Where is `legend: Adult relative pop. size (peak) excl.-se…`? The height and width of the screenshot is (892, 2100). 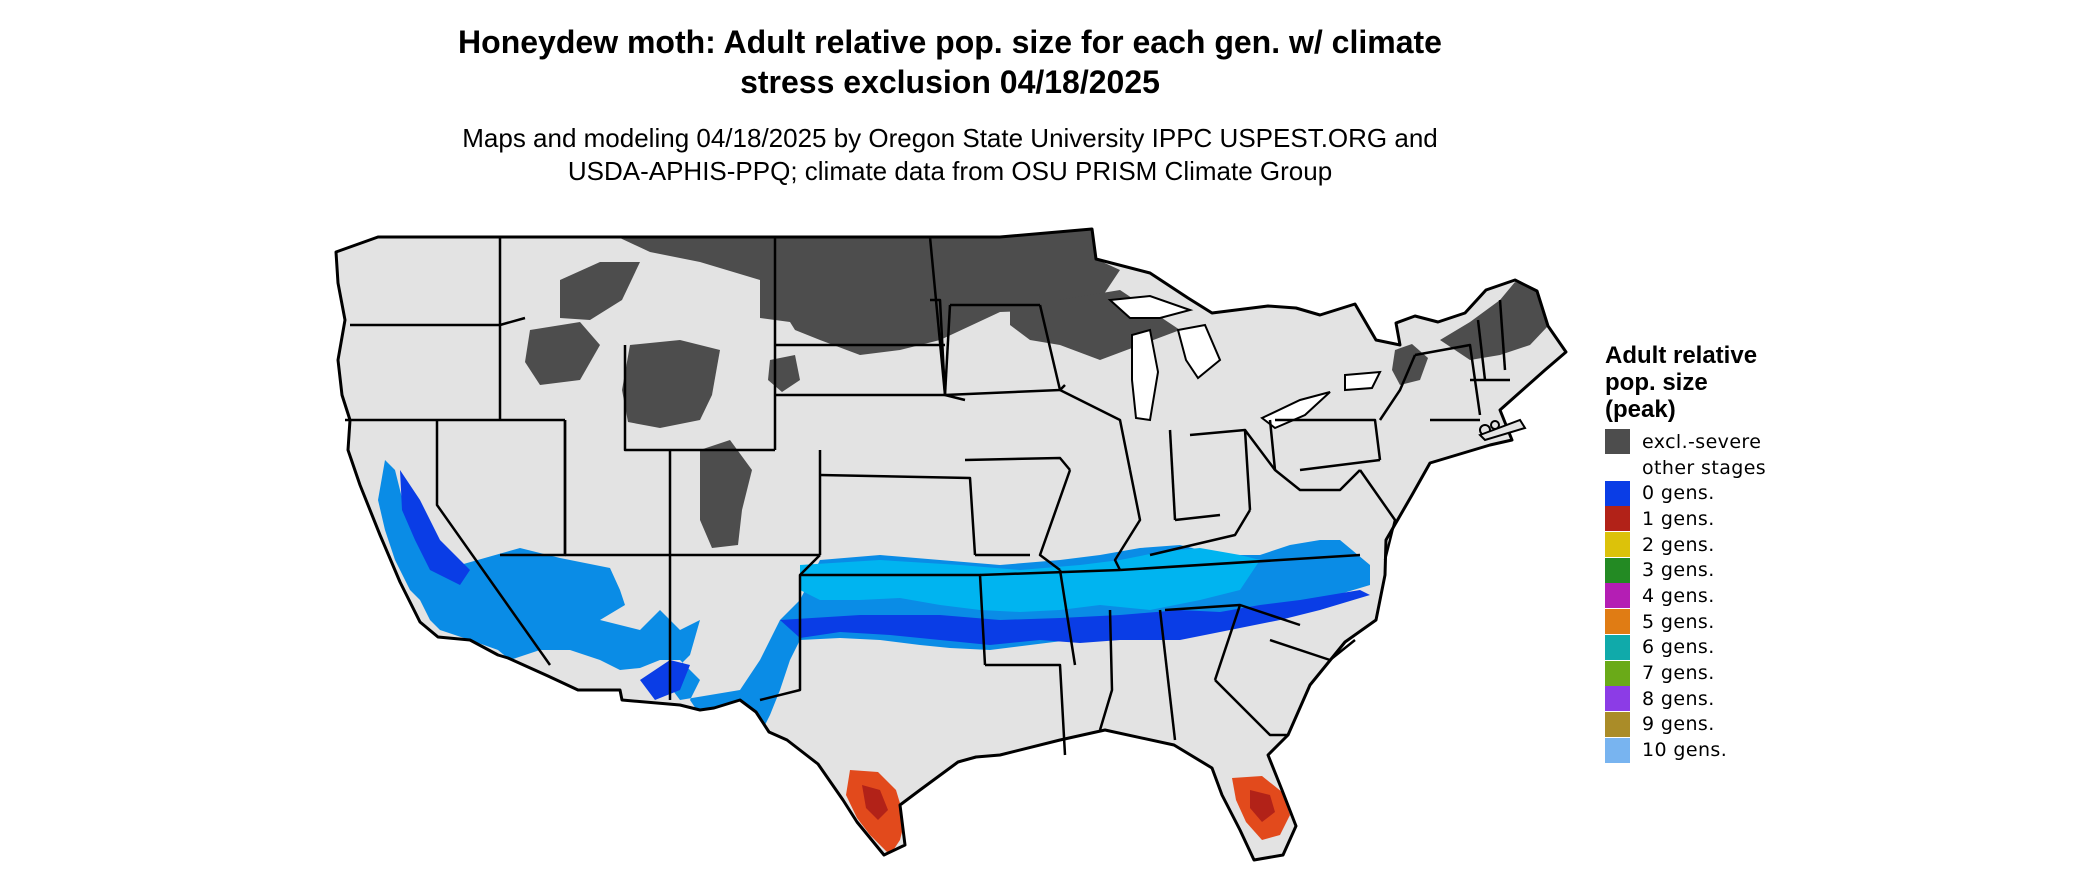
legend: Adult relative pop. size (peak) excl.-se… is located at coordinates (1685, 552).